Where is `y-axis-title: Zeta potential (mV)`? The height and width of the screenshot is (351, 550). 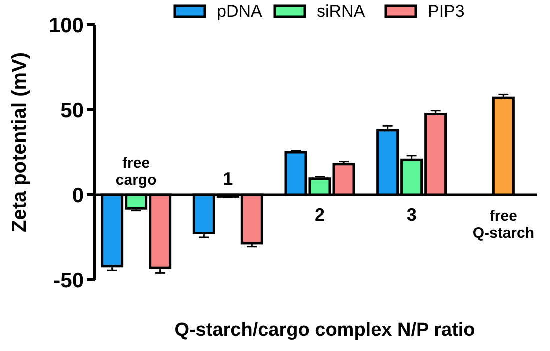 y-axis-title: Zeta potential (mV) is located at coordinates (20, 142).